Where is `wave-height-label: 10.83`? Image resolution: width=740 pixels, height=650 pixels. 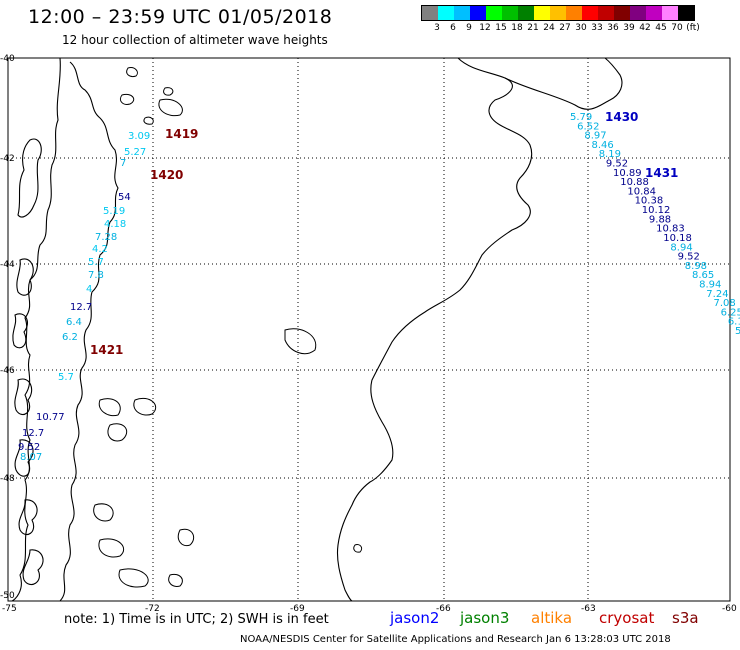 wave-height-label: 10.83 is located at coordinates (670, 229).